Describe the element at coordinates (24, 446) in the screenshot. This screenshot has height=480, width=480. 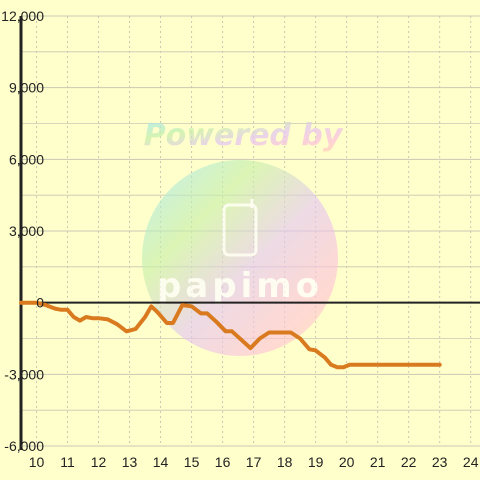
I see `y-tick-label: -6,000` at that location.